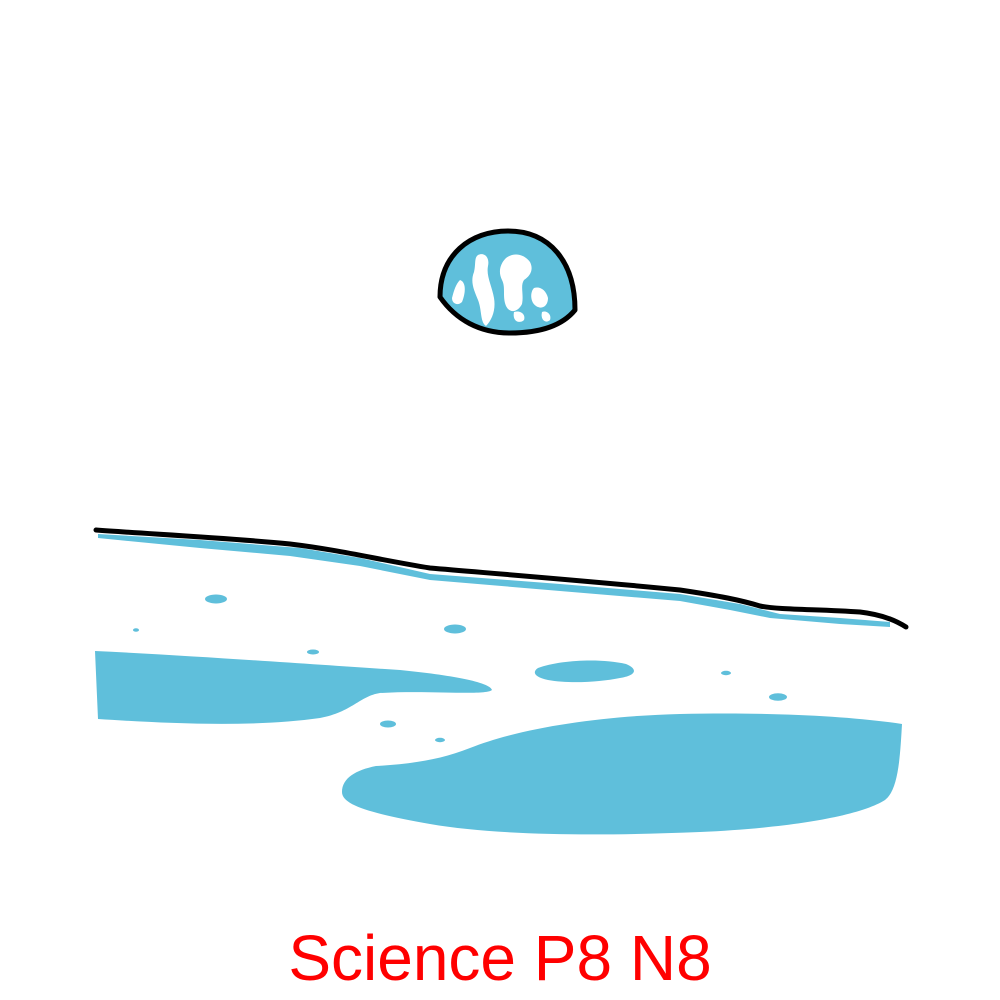 The width and height of the screenshot is (1000, 1000). Describe the element at coordinates (584, 671) in the screenshot. I see `crater-shadow-center` at that location.